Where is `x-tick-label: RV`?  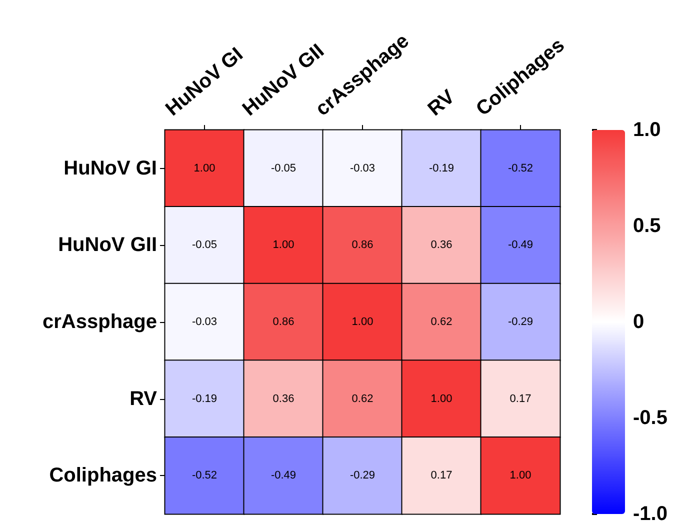
x-tick-label: RV is located at coordinates (442, 103).